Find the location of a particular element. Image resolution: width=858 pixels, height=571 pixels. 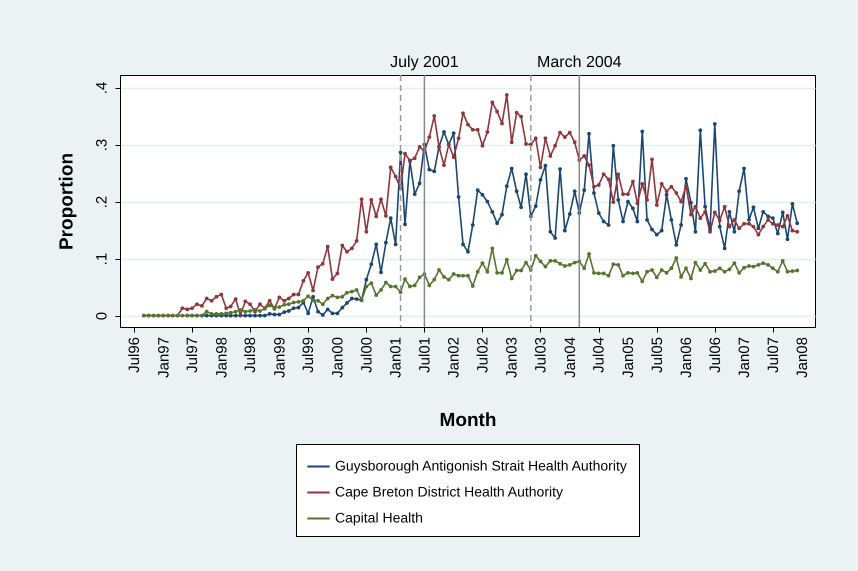

x-tick-label: Jan02 is located at coordinates (454, 357).